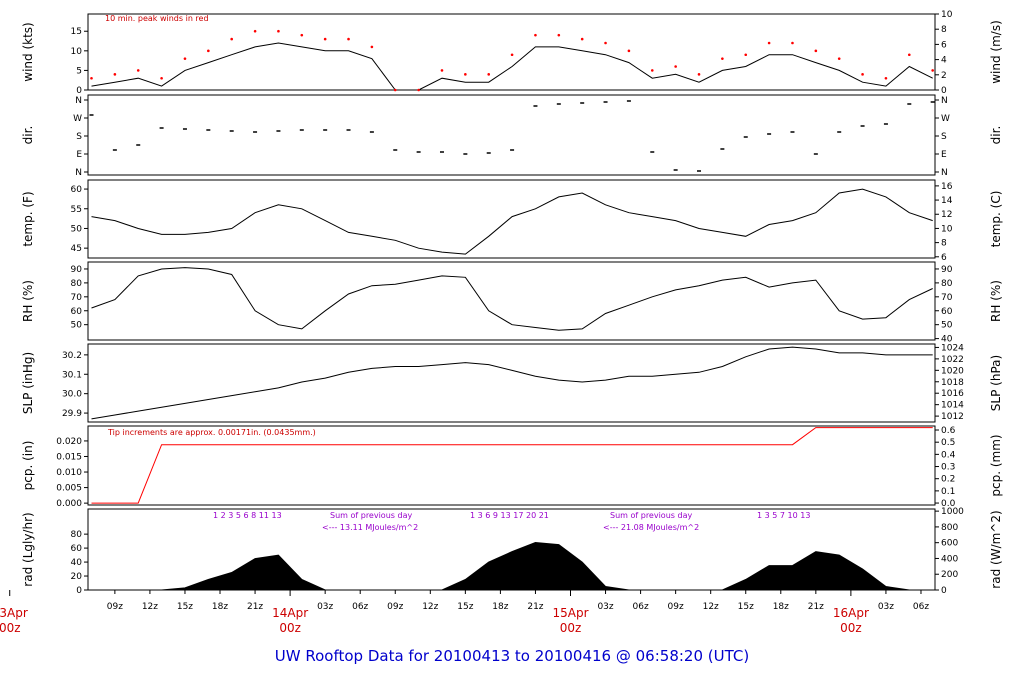 Image resolution: width=1024 pixels, height=700 pixels. What do you see at coordinates (944, 76) in the screenshot?
I see `y2-tick-label: 2` at bounding box center [944, 76].